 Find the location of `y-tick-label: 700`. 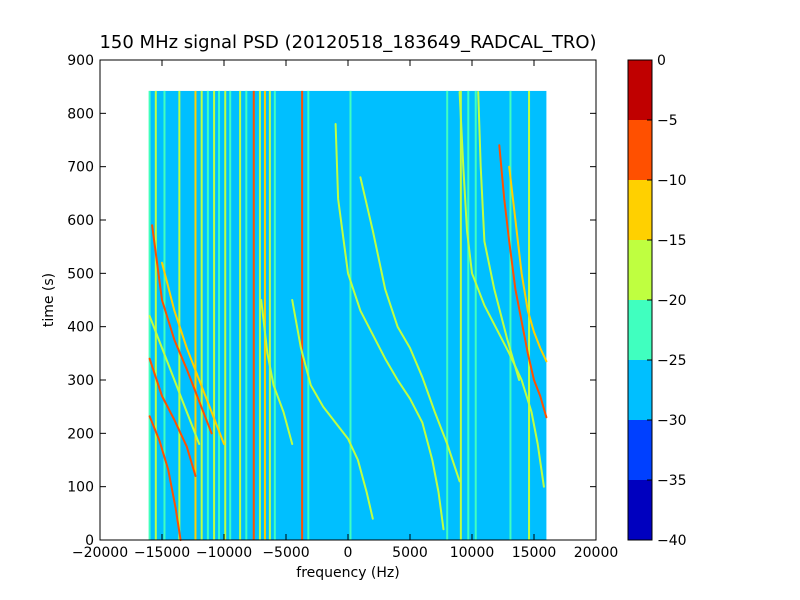

y-tick-label: 700 is located at coordinates (80, 168).